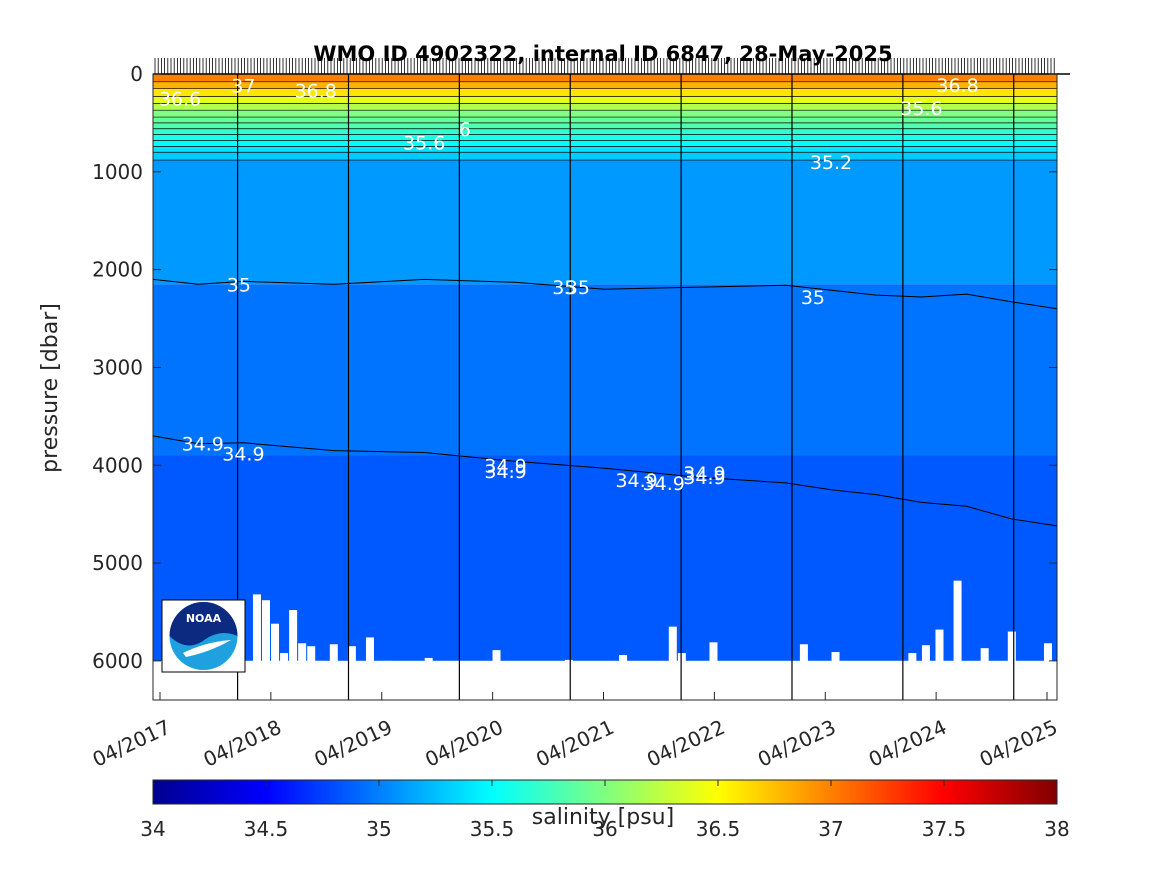  I want to click on x-tick-label: 04/2023, so click(796, 743).